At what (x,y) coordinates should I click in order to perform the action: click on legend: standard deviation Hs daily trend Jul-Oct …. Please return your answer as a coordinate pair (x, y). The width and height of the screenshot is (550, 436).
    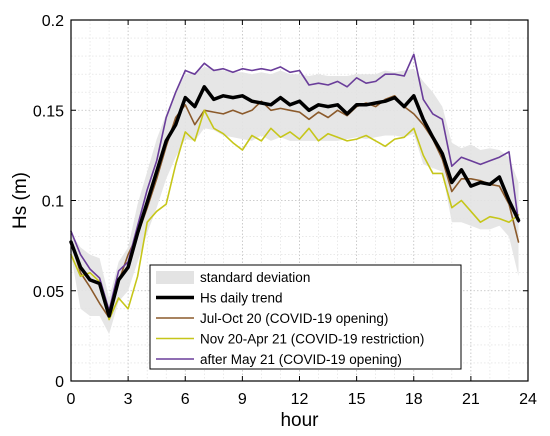
    Looking at the image, I should click on (305, 317).